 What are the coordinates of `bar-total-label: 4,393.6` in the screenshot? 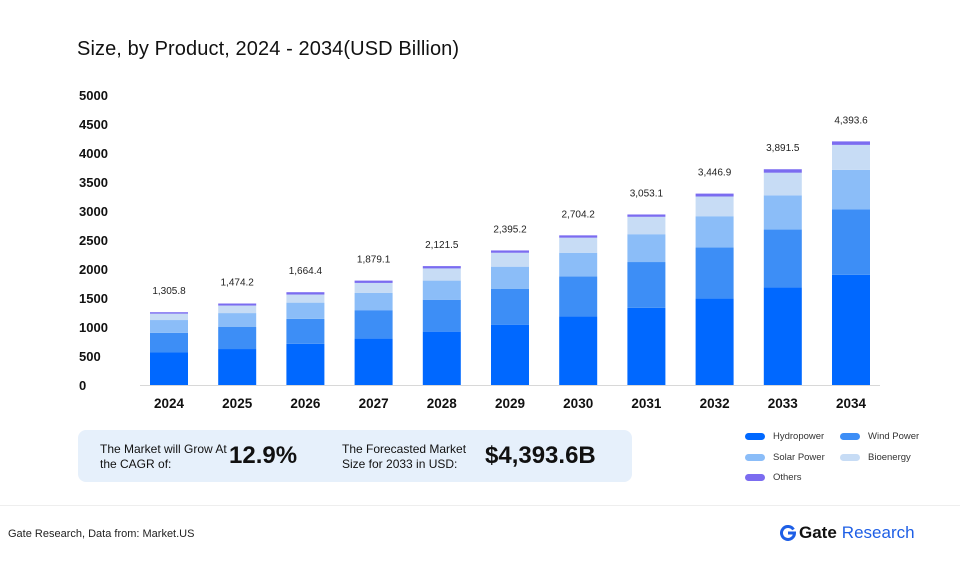 It's located at (851, 120).